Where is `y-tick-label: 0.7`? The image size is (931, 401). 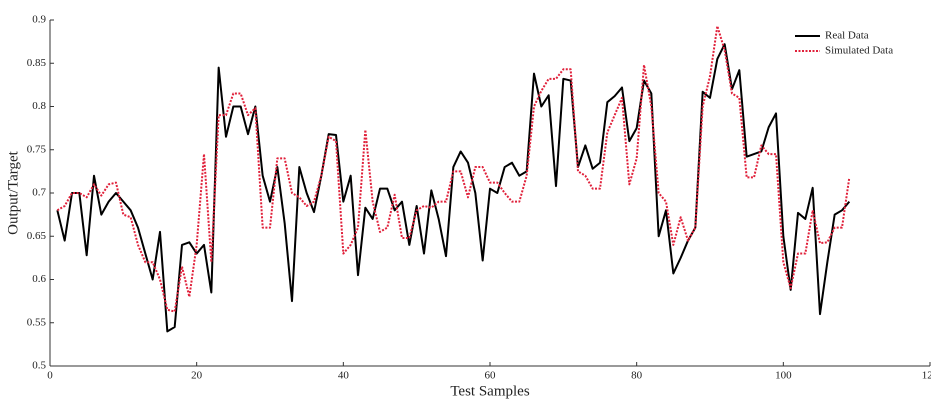
y-tick-label: 0.7 is located at coordinates (39, 193).